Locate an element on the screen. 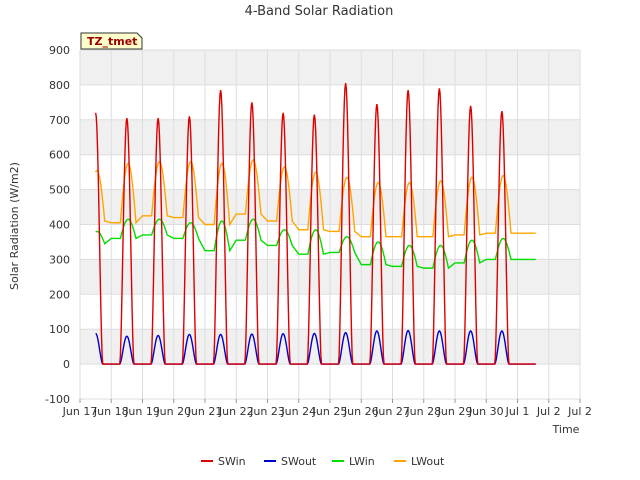 The width and height of the screenshot is (640, 480). legend-label: LWout is located at coordinates (428, 461).